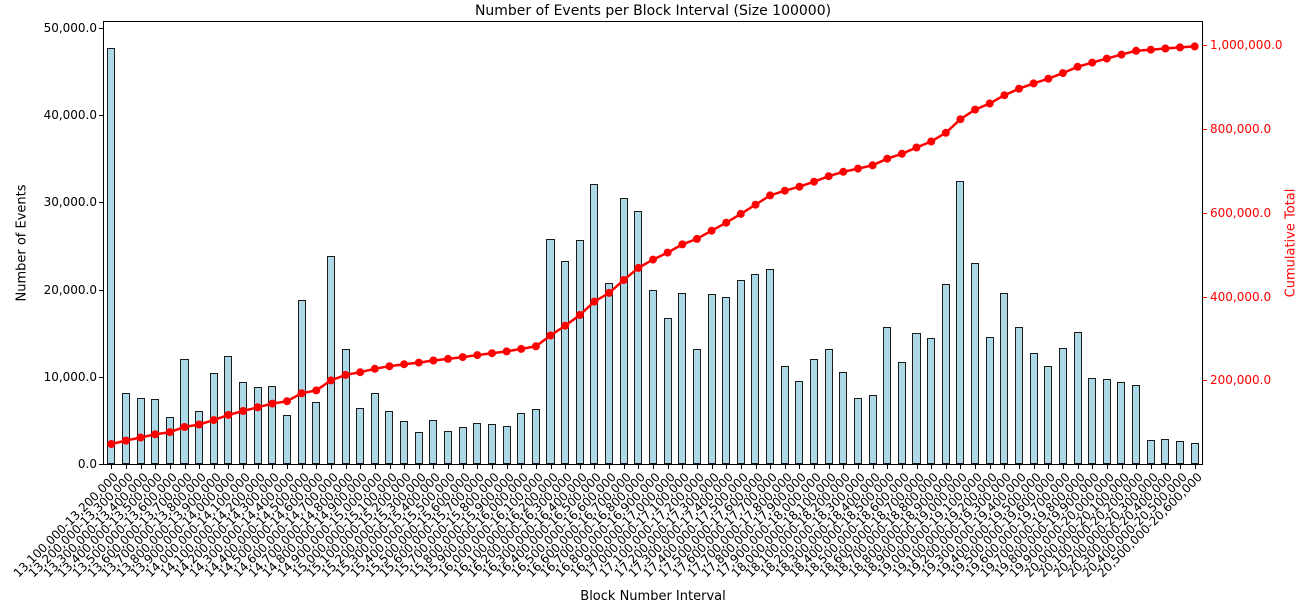 This screenshot has width=1304, height=613. What do you see at coordinates (1241, 380) in the screenshot?
I see `y-tick-label-right: 200,000.0` at bounding box center [1241, 380].